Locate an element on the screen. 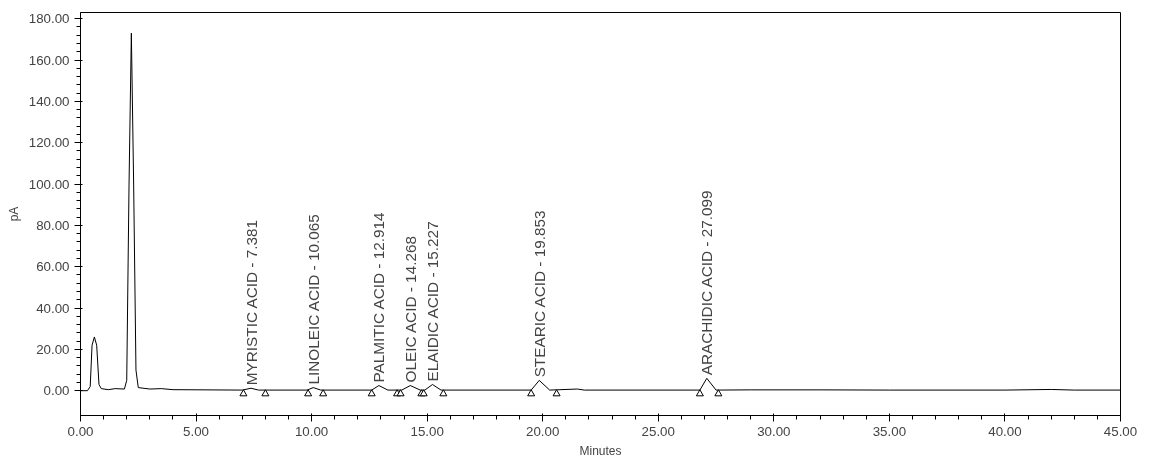 The height and width of the screenshot is (466, 1163). annotation: OLEIC ACID - 14.268 is located at coordinates (410, 309).